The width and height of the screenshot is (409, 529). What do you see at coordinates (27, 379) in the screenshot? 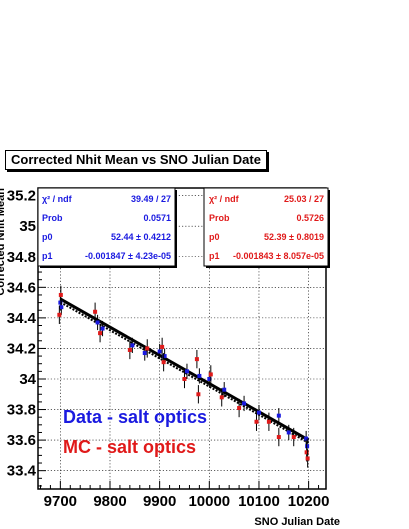
I see `y-tick-label: 34` at bounding box center [27, 379].